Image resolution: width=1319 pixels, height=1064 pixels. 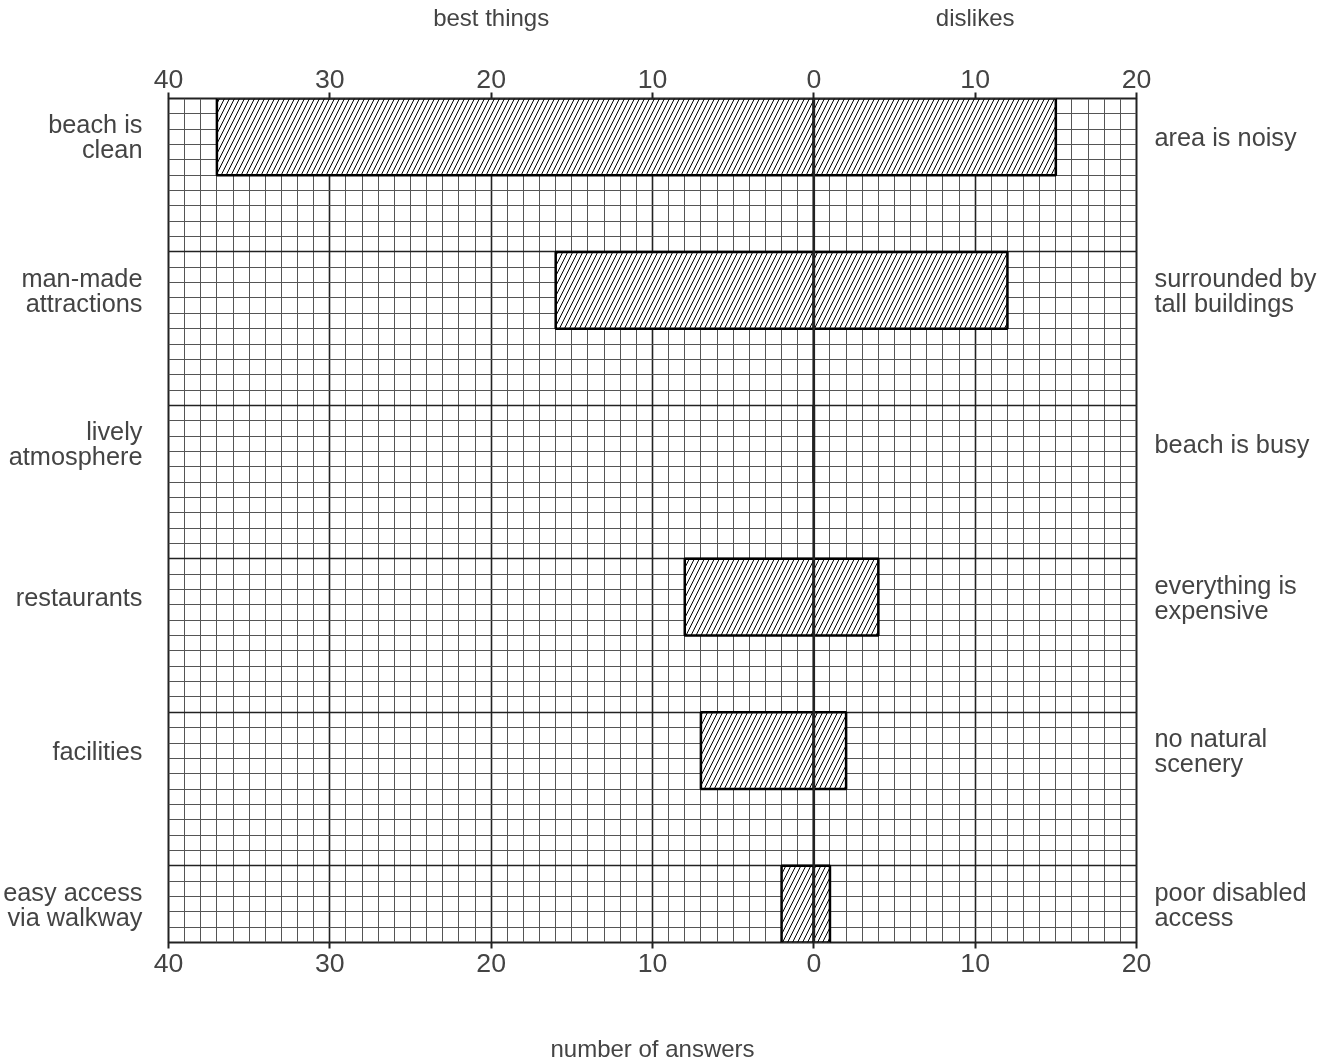 I want to click on y2-tick-label: everything is expensive, so click(x=1225, y=597).